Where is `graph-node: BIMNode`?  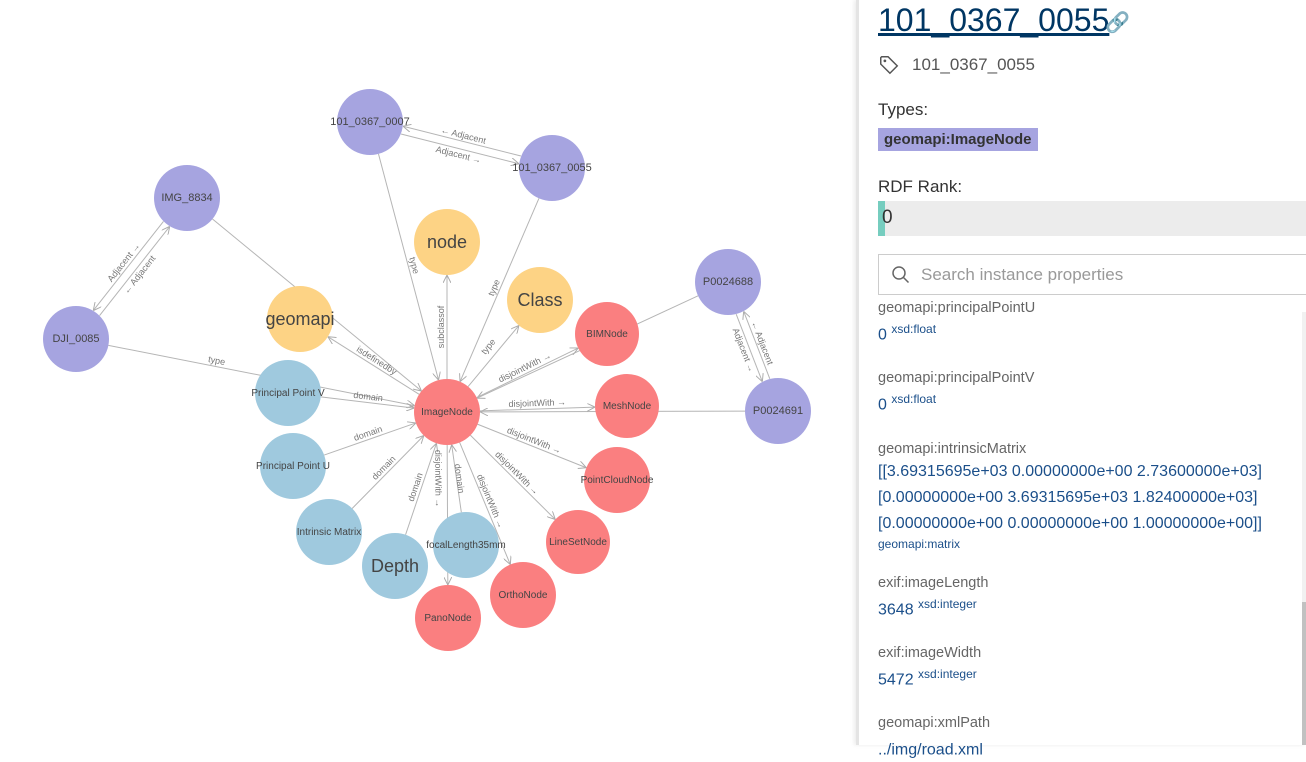
graph-node: BIMNode is located at coordinates (607, 334).